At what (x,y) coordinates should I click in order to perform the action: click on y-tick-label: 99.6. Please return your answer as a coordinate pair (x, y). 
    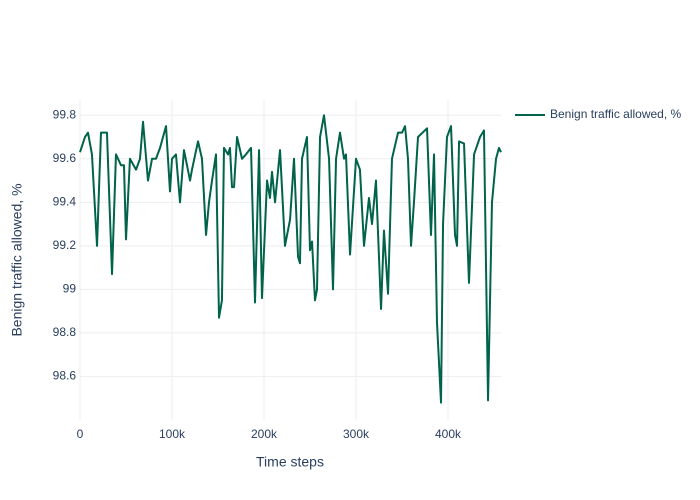
    Looking at the image, I should click on (65, 158).